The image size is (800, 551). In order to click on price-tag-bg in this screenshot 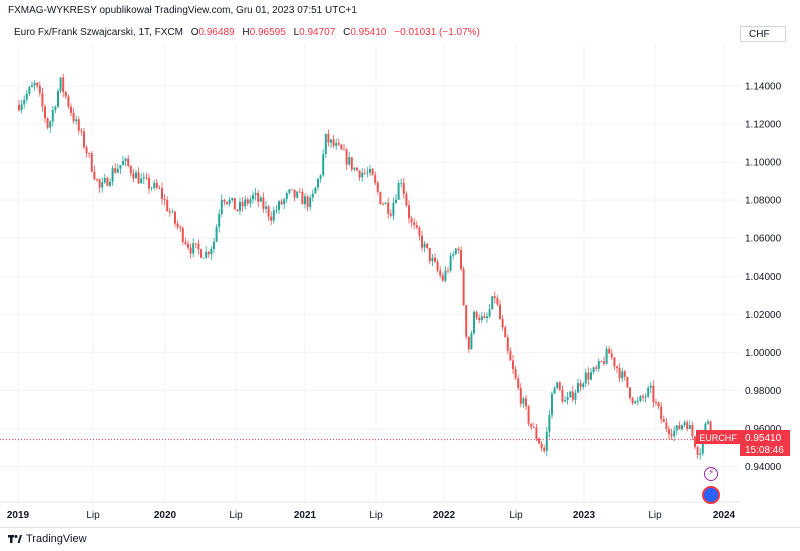, I will do `click(765, 443)`.